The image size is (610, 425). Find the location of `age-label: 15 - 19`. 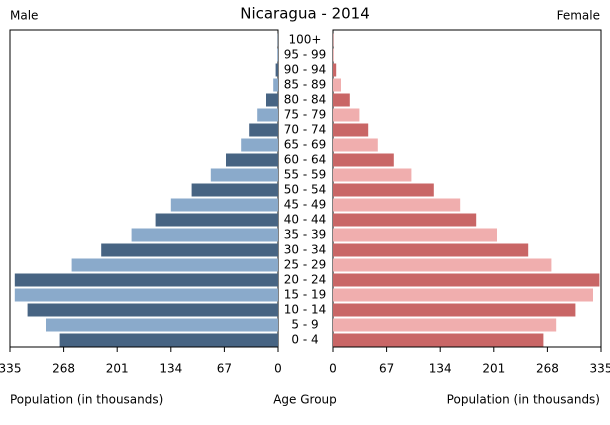

age-label: 15 - 19 is located at coordinates (305, 295).